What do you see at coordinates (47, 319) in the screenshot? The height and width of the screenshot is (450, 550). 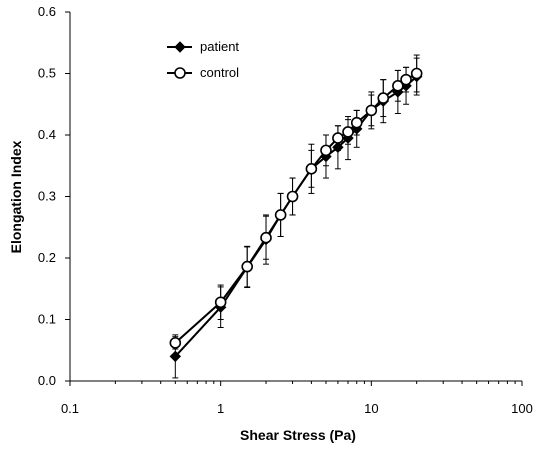 I see `y-tick-label: 0.1` at bounding box center [47, 319].